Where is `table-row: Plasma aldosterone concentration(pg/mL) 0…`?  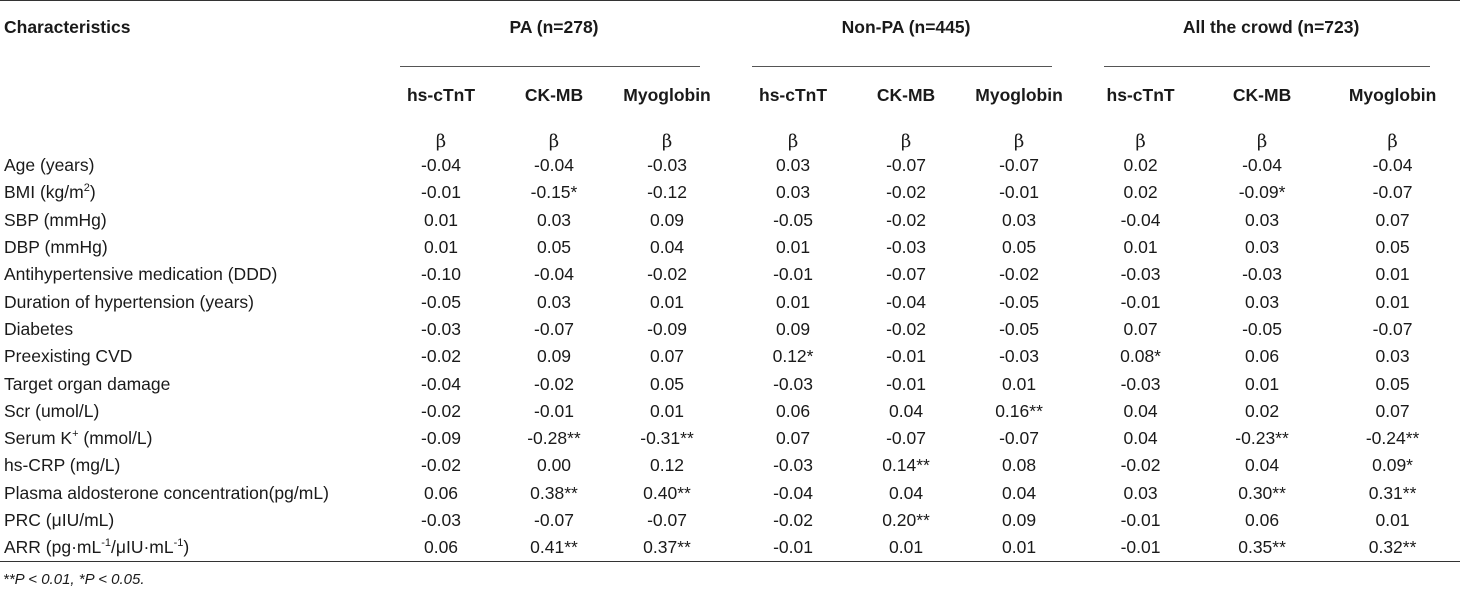
table-row: Plasma aldosterone concentration(pg/mL) 0… is located at coordinates (730, 493).